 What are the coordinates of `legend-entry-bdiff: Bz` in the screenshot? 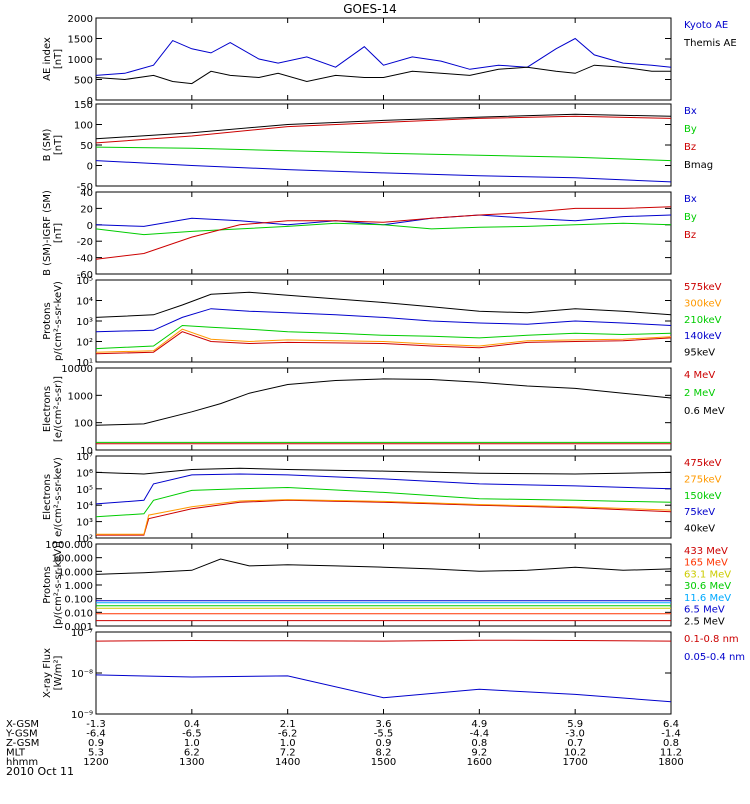 It's located at (690, 235).